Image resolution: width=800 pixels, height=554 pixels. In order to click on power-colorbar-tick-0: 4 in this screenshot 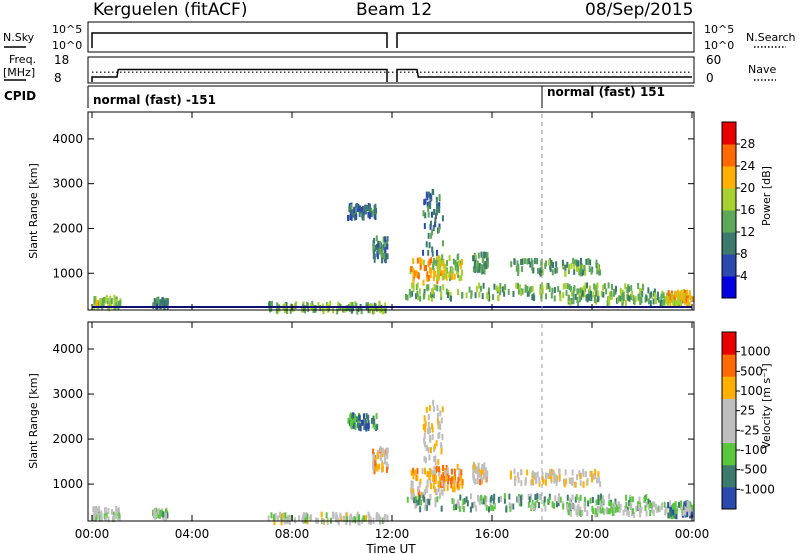, I will do `click(744, 276)`.